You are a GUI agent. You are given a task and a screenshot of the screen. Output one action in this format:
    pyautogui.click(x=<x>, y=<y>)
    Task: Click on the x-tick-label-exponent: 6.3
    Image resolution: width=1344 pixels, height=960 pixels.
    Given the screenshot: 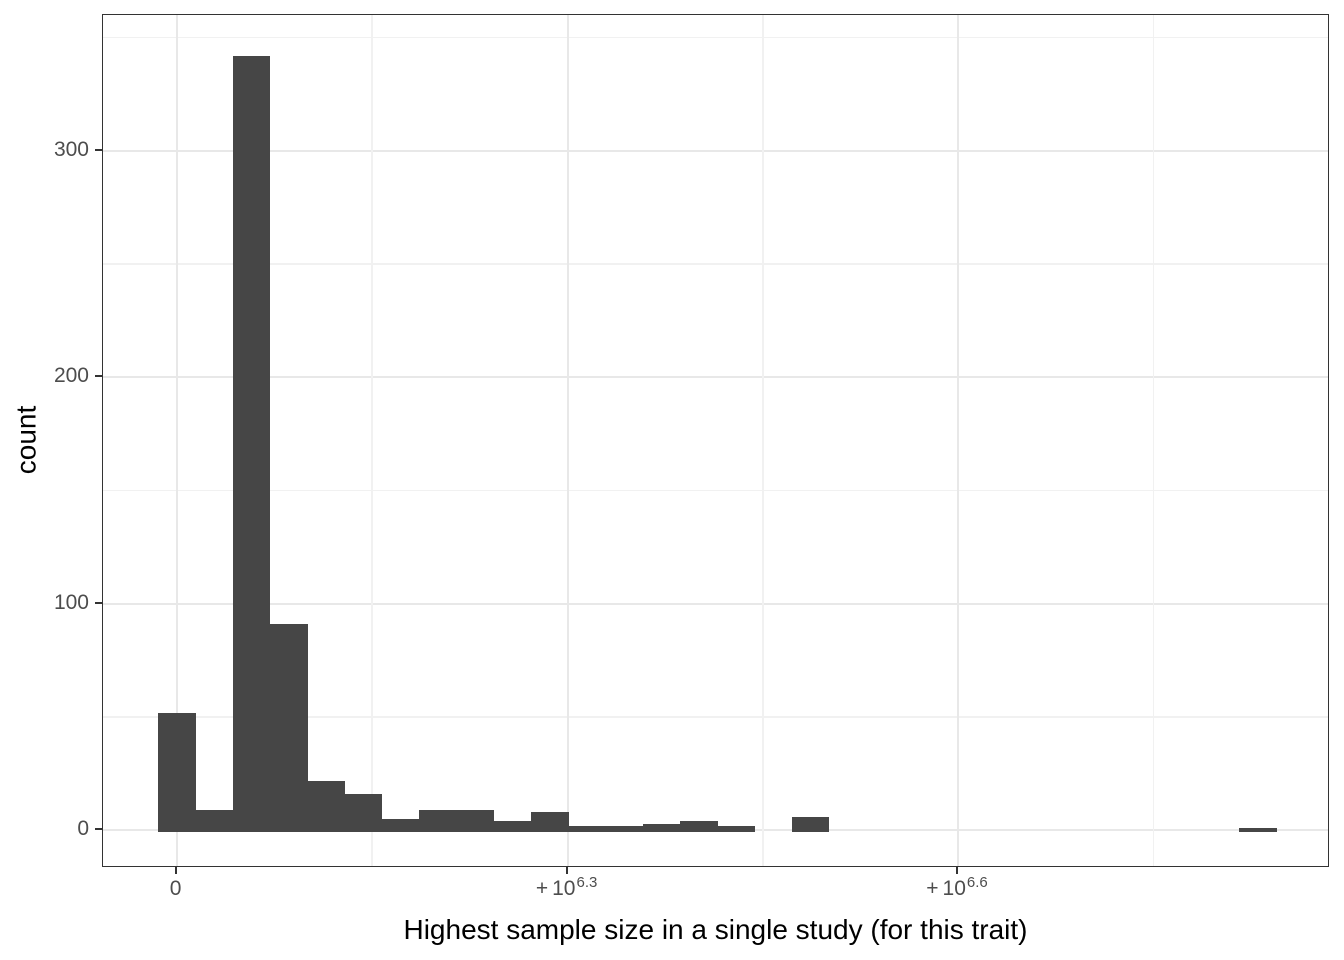 What is the action you would take?
    pyautogui.click(x=587, y=882)
    